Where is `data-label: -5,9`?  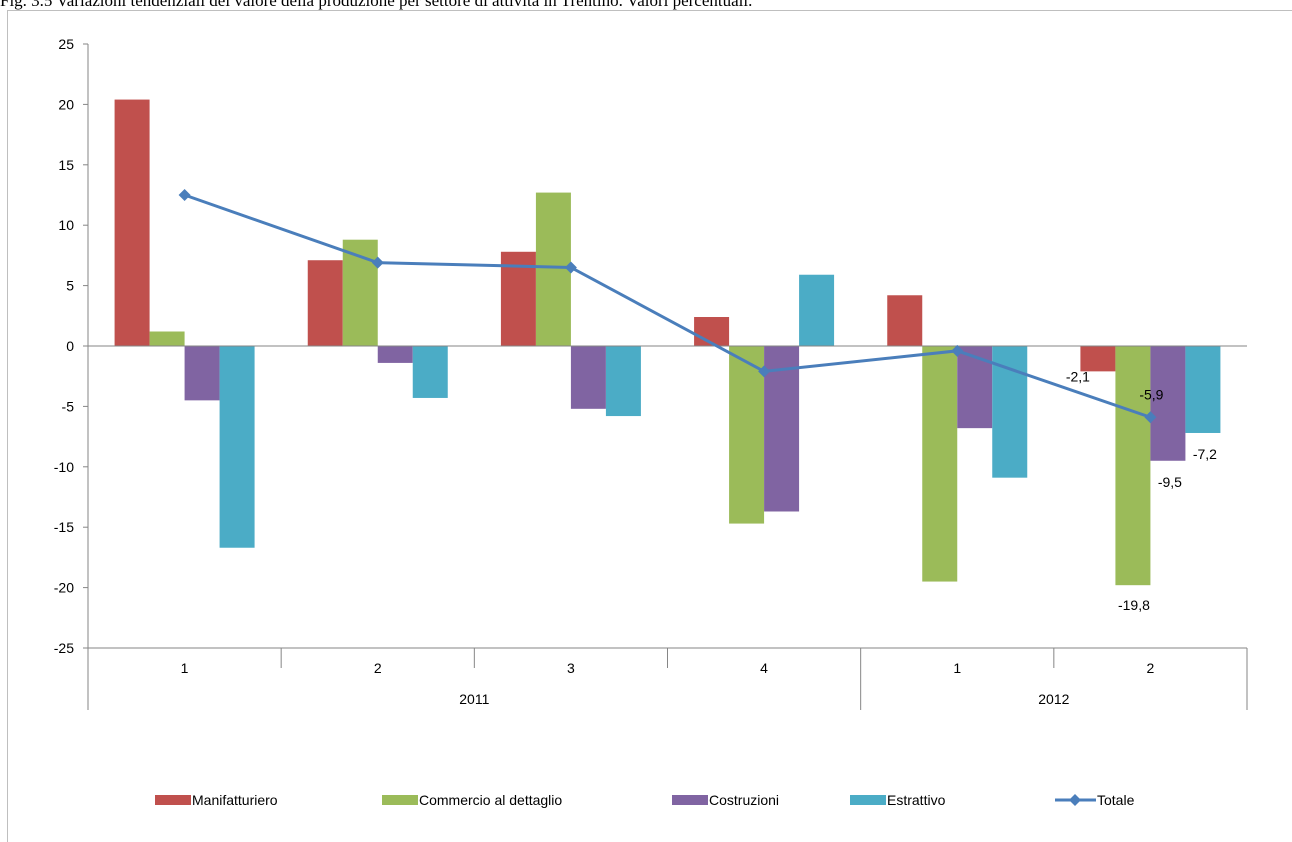 data-label: -5,9 is located at coordinates (1151, 394).